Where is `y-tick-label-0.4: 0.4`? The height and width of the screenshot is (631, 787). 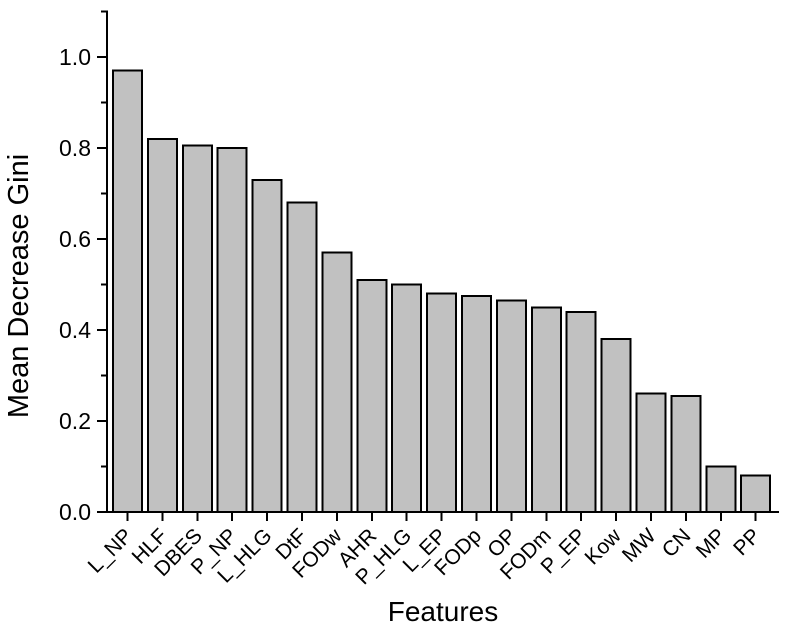 y-tick-label-0.4: 0.4 is located at coordinates (75, 330).